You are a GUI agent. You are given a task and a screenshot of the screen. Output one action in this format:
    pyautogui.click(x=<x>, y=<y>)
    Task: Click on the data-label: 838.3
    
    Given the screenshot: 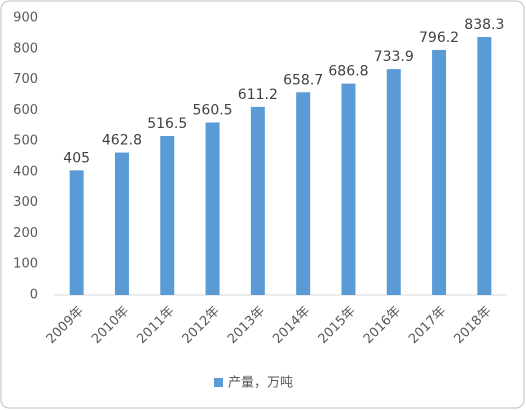 What is the action you would take?
    pyautogui.click(x=484, y=25)
    